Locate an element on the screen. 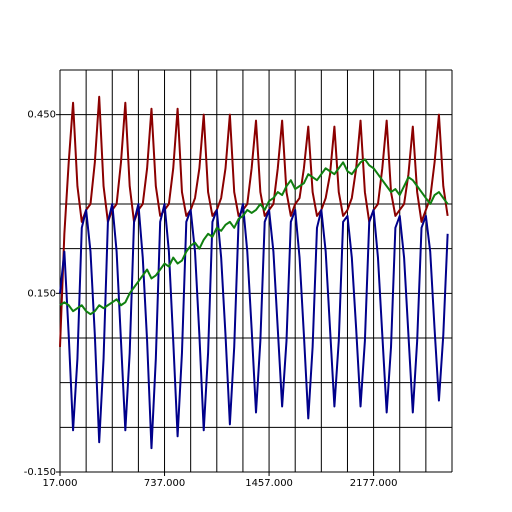  y-tick-label: -0.150 is located at coordinates (40, 472).